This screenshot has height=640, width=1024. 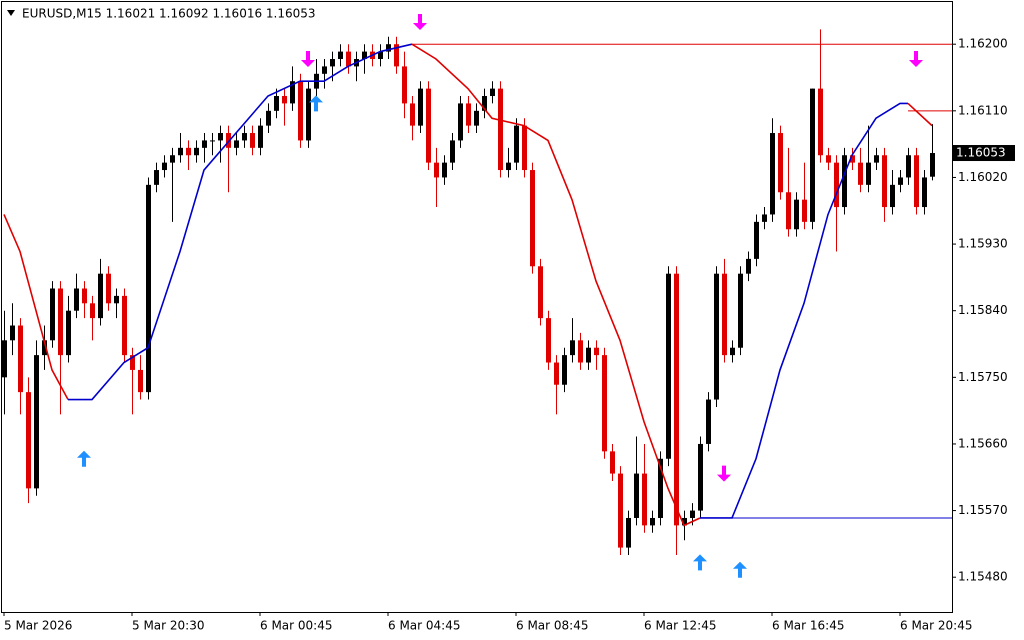 What do you see at coordinates (981, 153) in the screenshot?
I see `price-tag-label: 1.16053` at bounding box center [981, 153].